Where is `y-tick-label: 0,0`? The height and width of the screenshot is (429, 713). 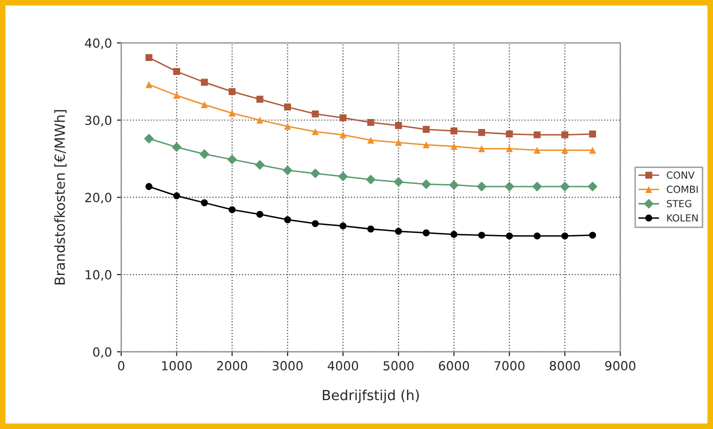 y-tick-label: 0,0 is located at coordinates (102, 352).